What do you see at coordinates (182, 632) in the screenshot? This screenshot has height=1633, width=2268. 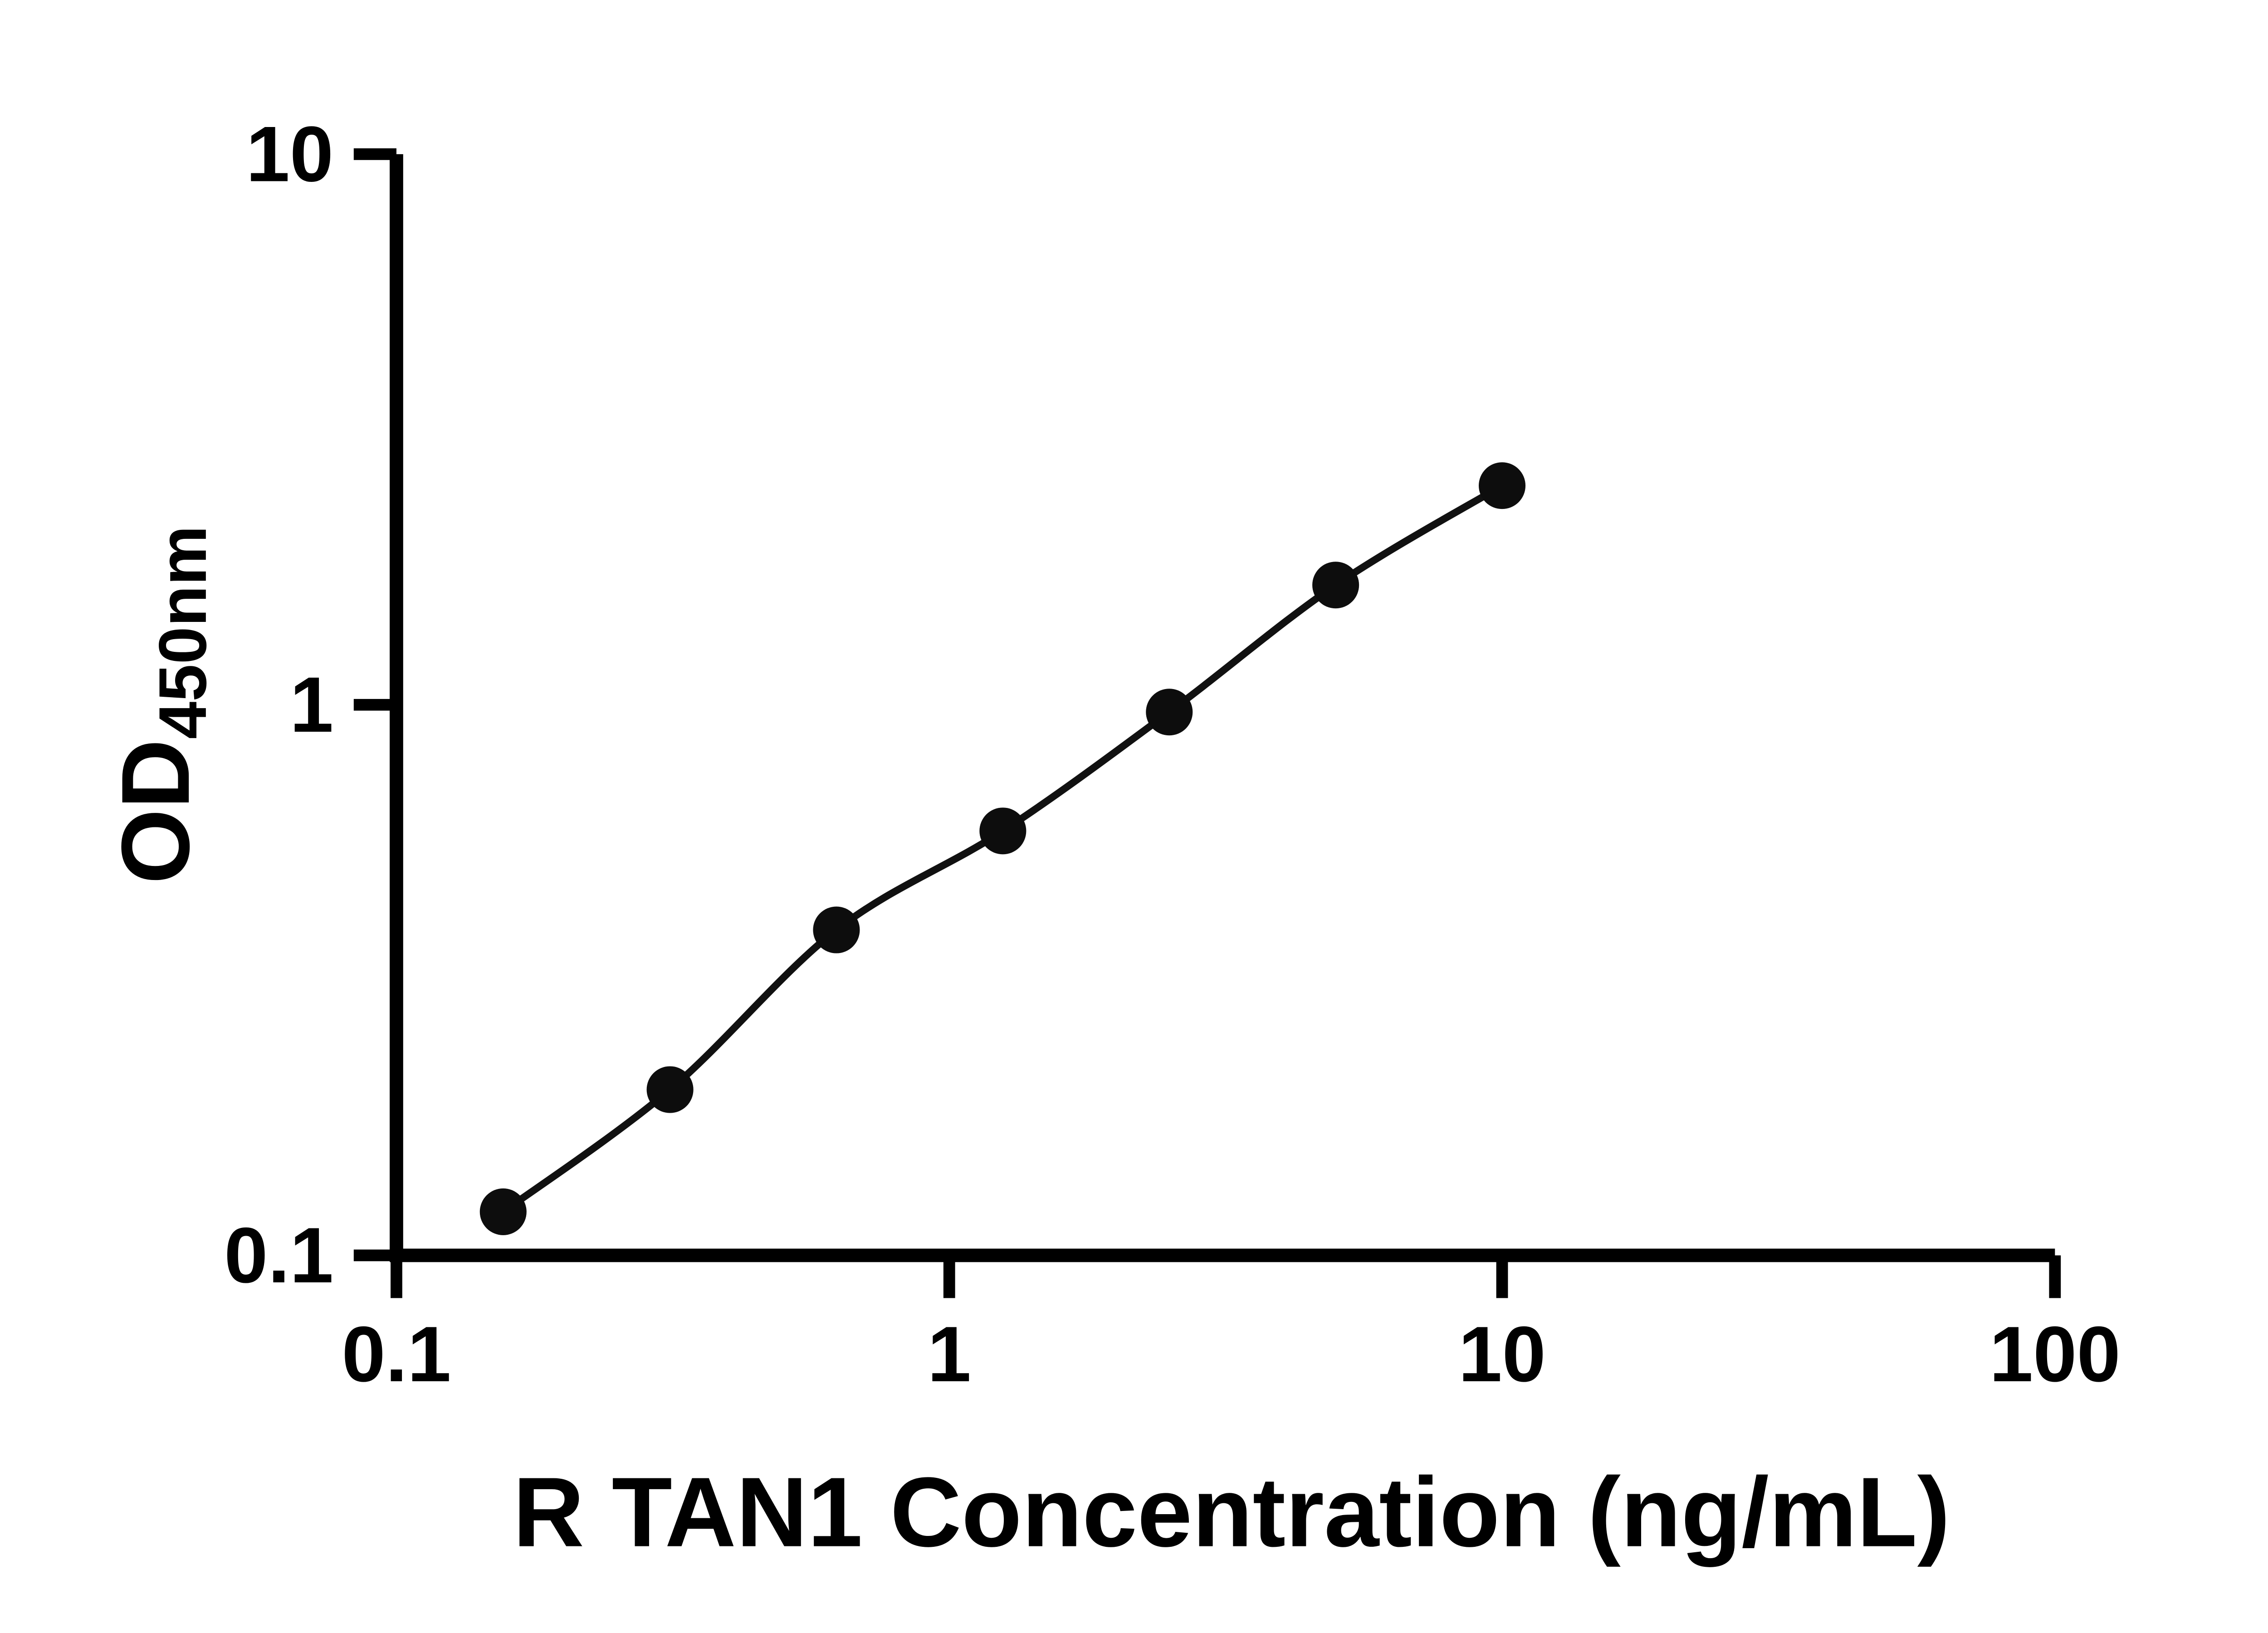 I see `y-axis-title-sub: 450nm` at bounding box center [182, 632].